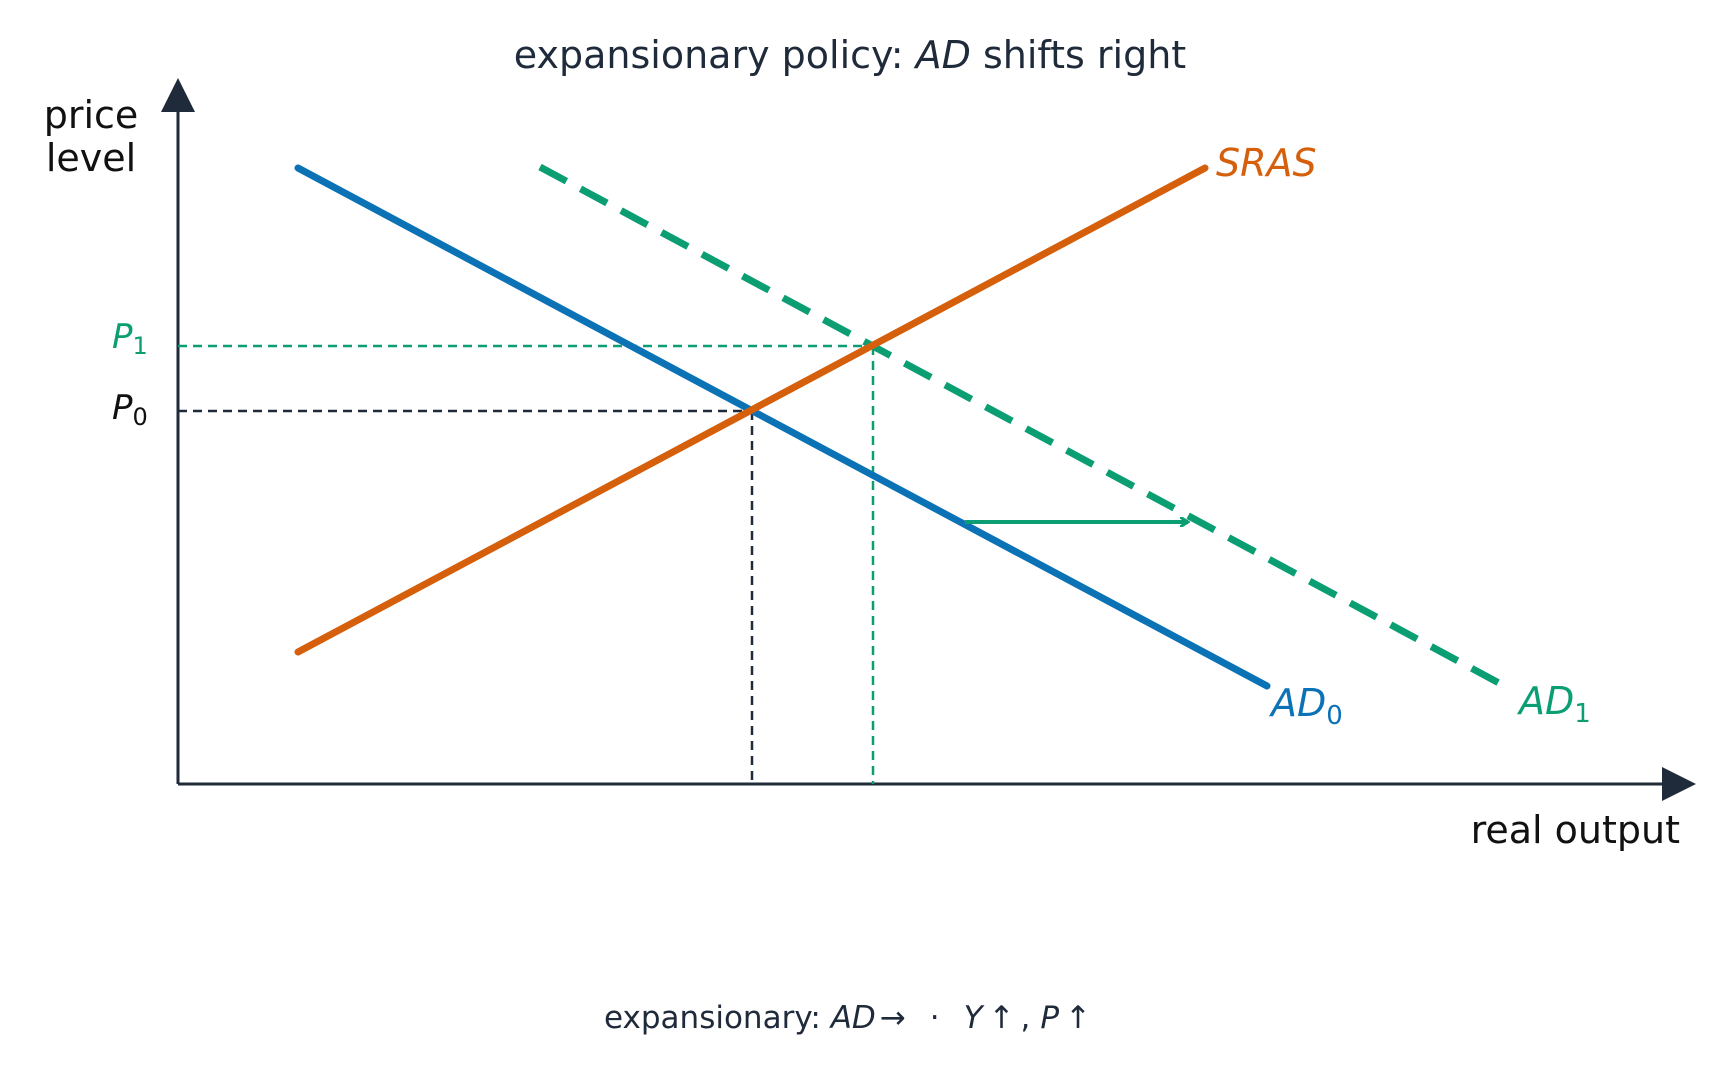 The image size is (1726, 1081). I want to click on sras-label: SRAS, so click(1266, 163).